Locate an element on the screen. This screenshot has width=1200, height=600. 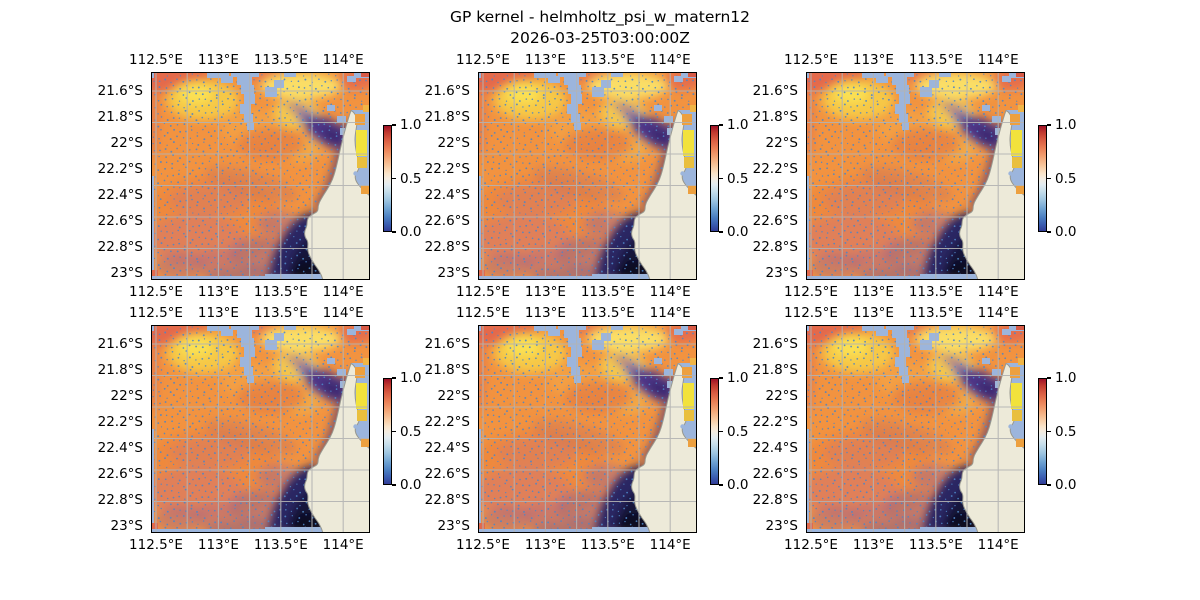
colorbar-gradient is located at coordinates (387, 431).